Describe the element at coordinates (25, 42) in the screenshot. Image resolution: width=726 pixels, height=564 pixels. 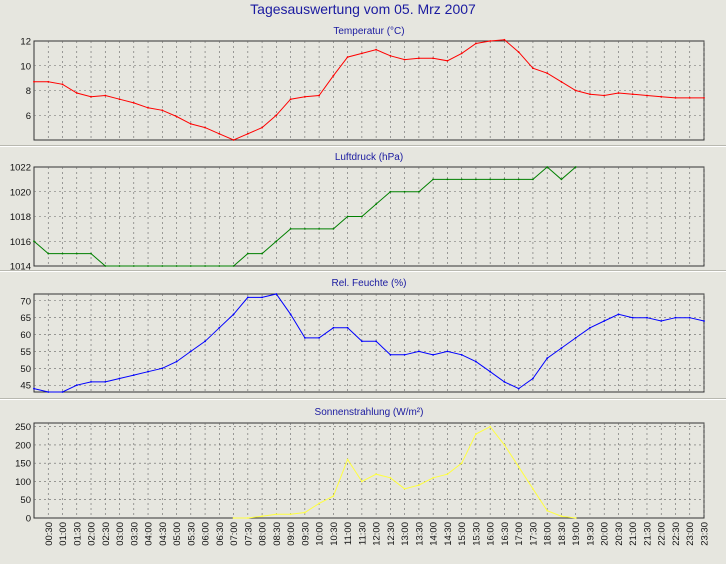
I see `y-tick-label: 12` at that location.